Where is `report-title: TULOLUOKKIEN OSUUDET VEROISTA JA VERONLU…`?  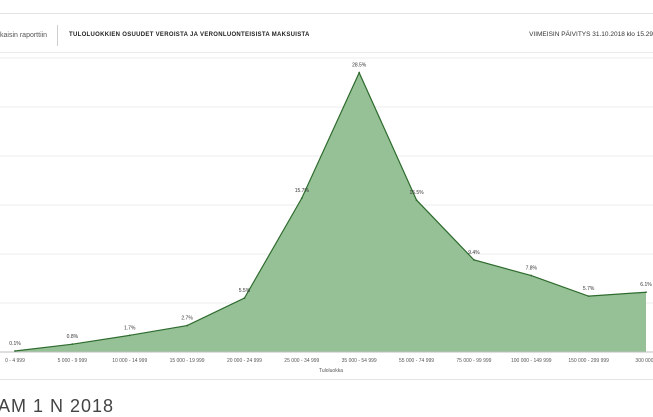 report-title: TULOLUOKKIEN OSUUDET VEROISTA JA VERONLU… is located at coordinates (189, 35).